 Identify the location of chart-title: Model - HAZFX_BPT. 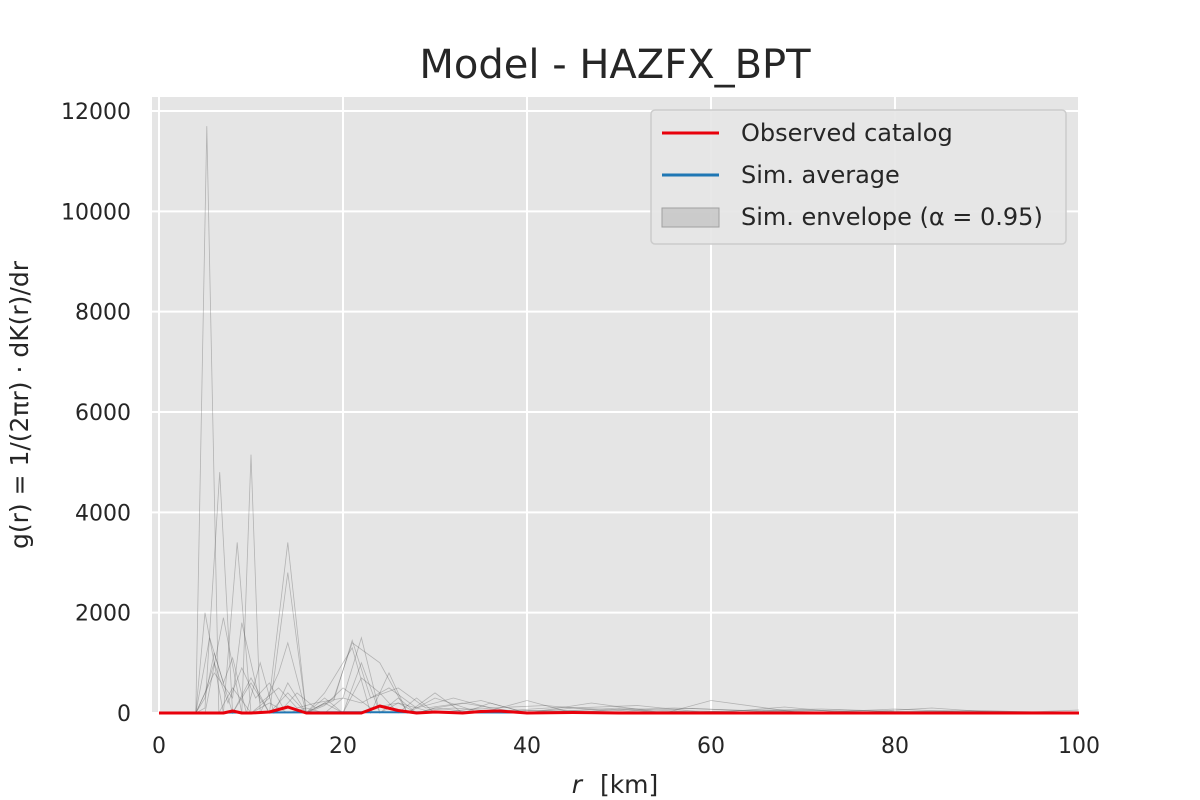
(615, 65).